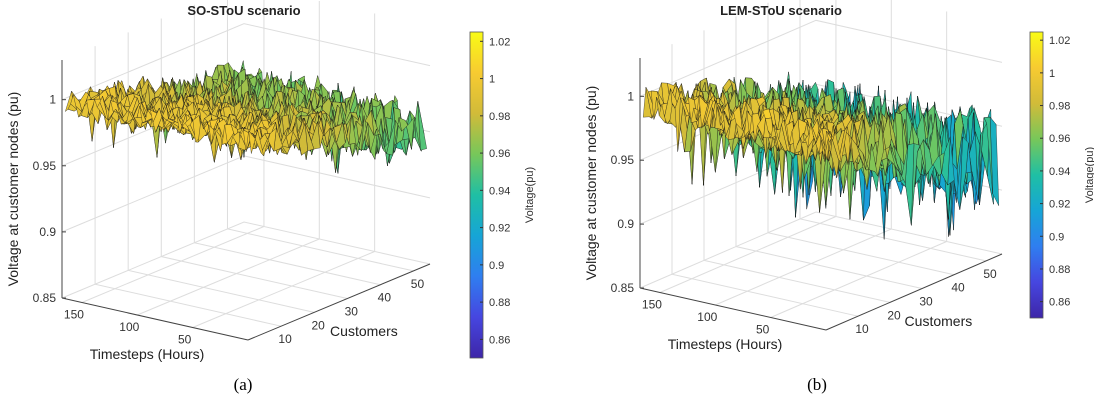  I want to click on panel-label: (b), so click(817, 384).